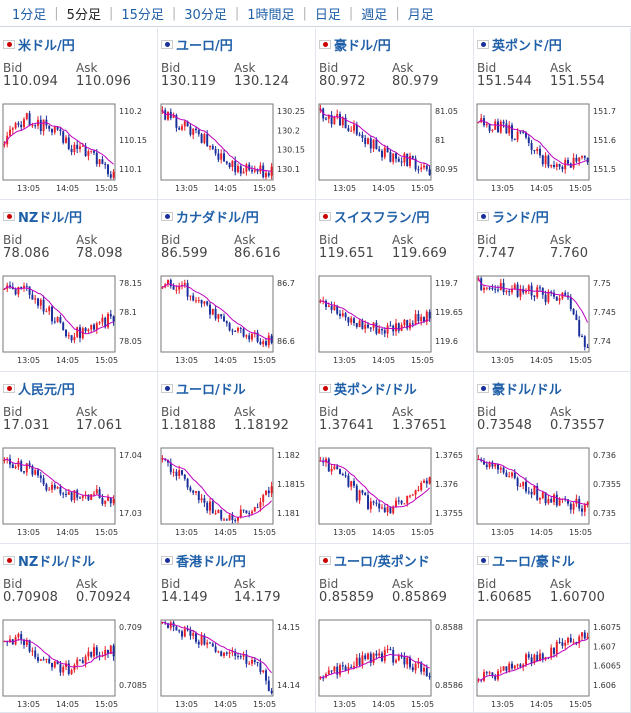 The height and width of the screenshot is (713, 631). Describe the element at coordinates (374, 217) in the screenshot. I see `pair-title-link: スイスフラン/円` at that location.